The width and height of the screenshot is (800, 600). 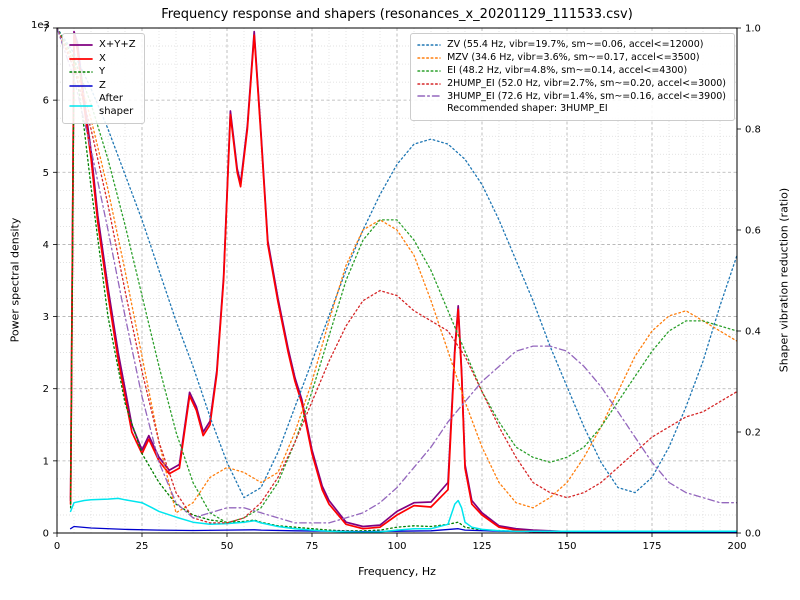 I want to click on svg-text: 6, so click(x=46, y=101).